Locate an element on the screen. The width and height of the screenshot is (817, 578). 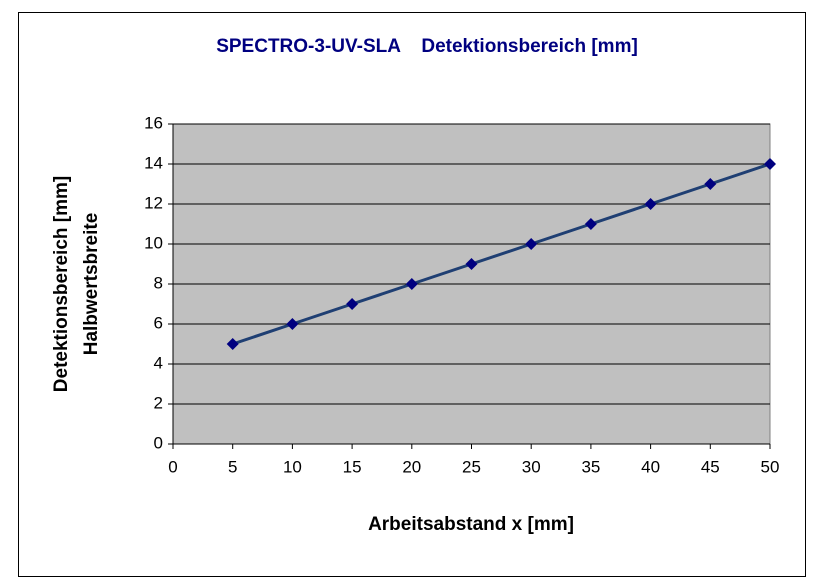
y-tick-label: 10 is located at coordinates (153, 242).